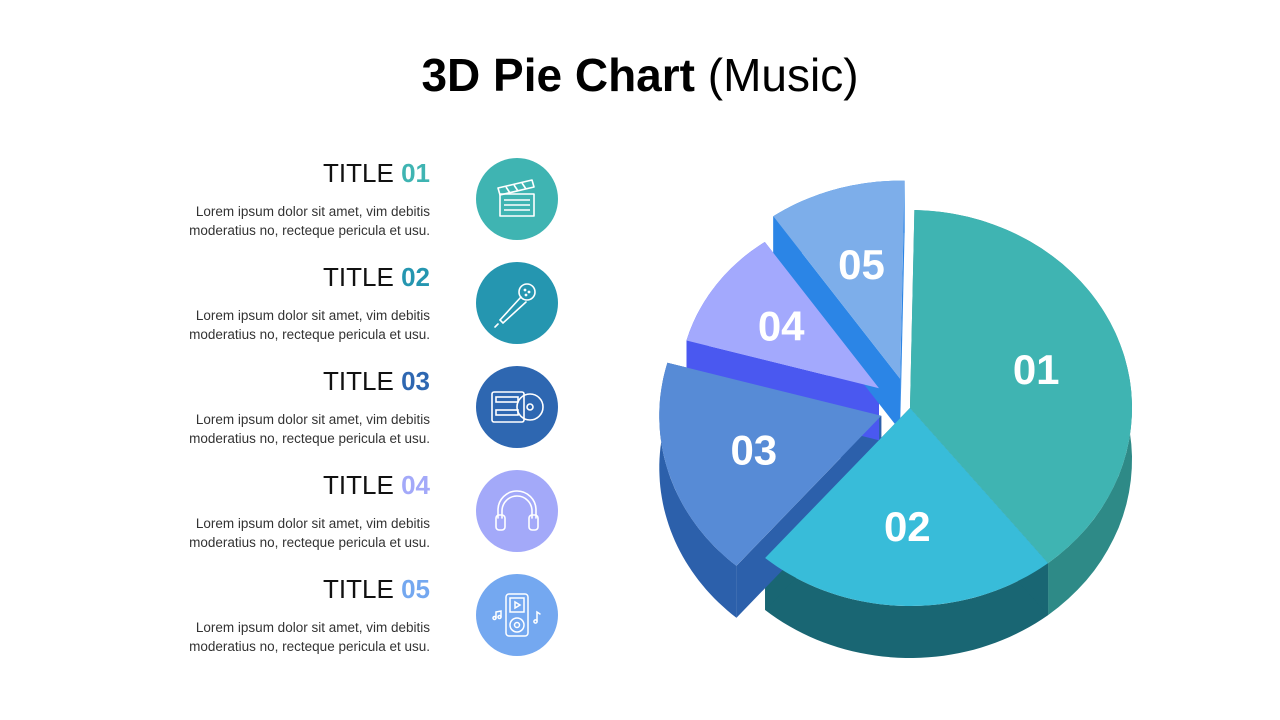  I want to click on pie-label-03: 03, so click(753, 449).